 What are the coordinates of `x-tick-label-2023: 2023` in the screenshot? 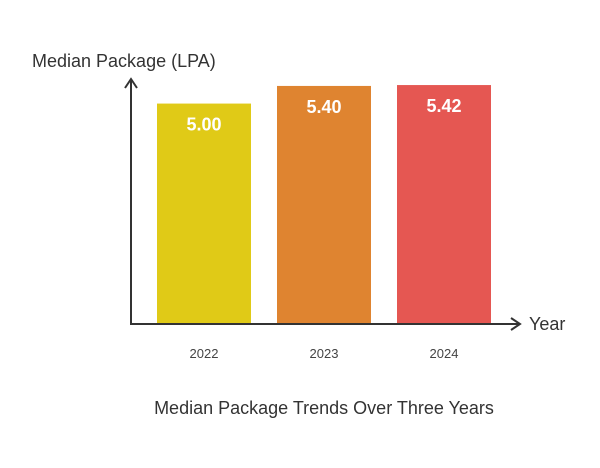 It's located at (324, 353).